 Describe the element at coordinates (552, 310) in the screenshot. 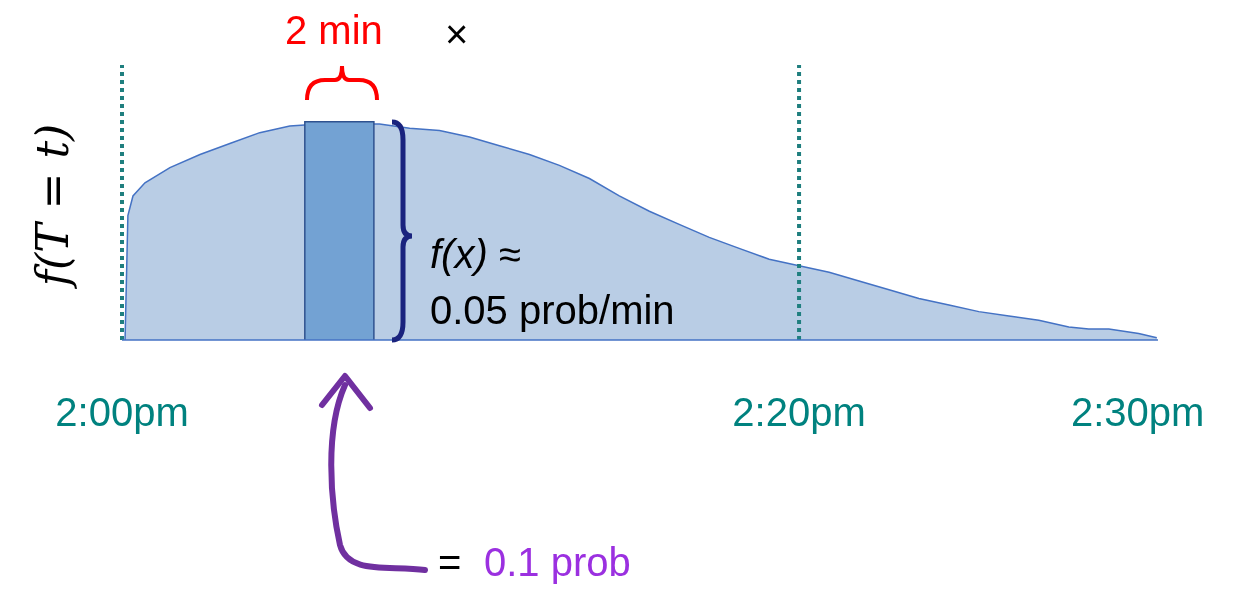

I see `annotation: 0.05 prob/min` at that location.